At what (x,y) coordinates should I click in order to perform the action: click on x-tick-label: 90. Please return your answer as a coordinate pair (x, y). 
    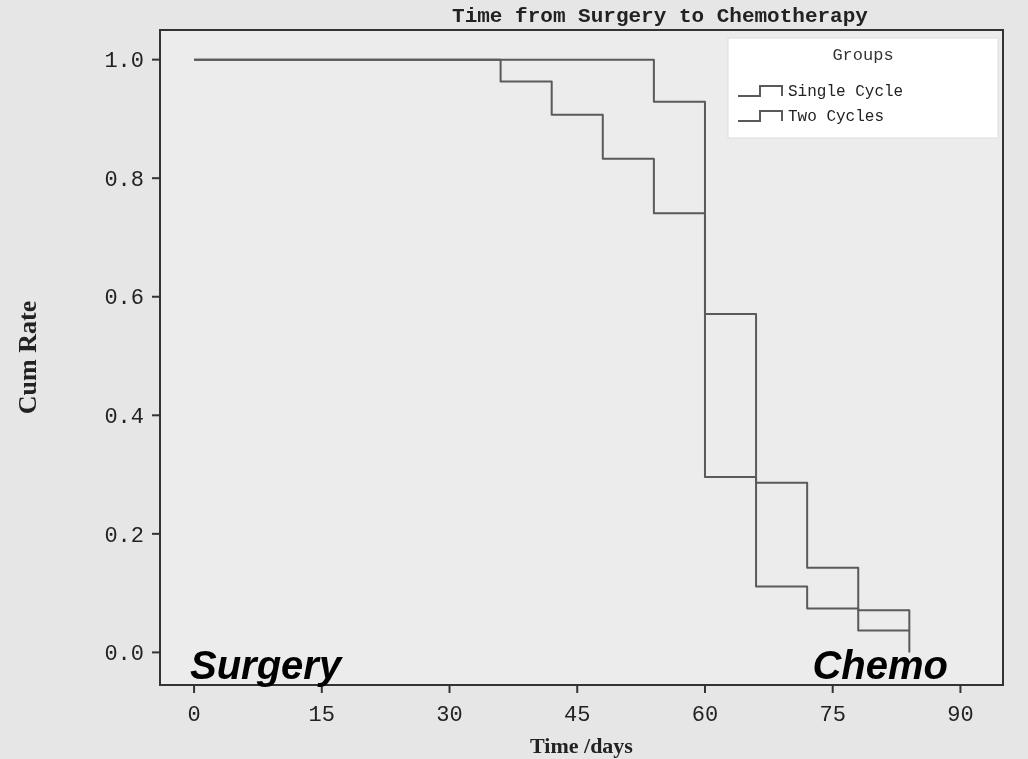
    Looking at the image, I should click on (960, 715).